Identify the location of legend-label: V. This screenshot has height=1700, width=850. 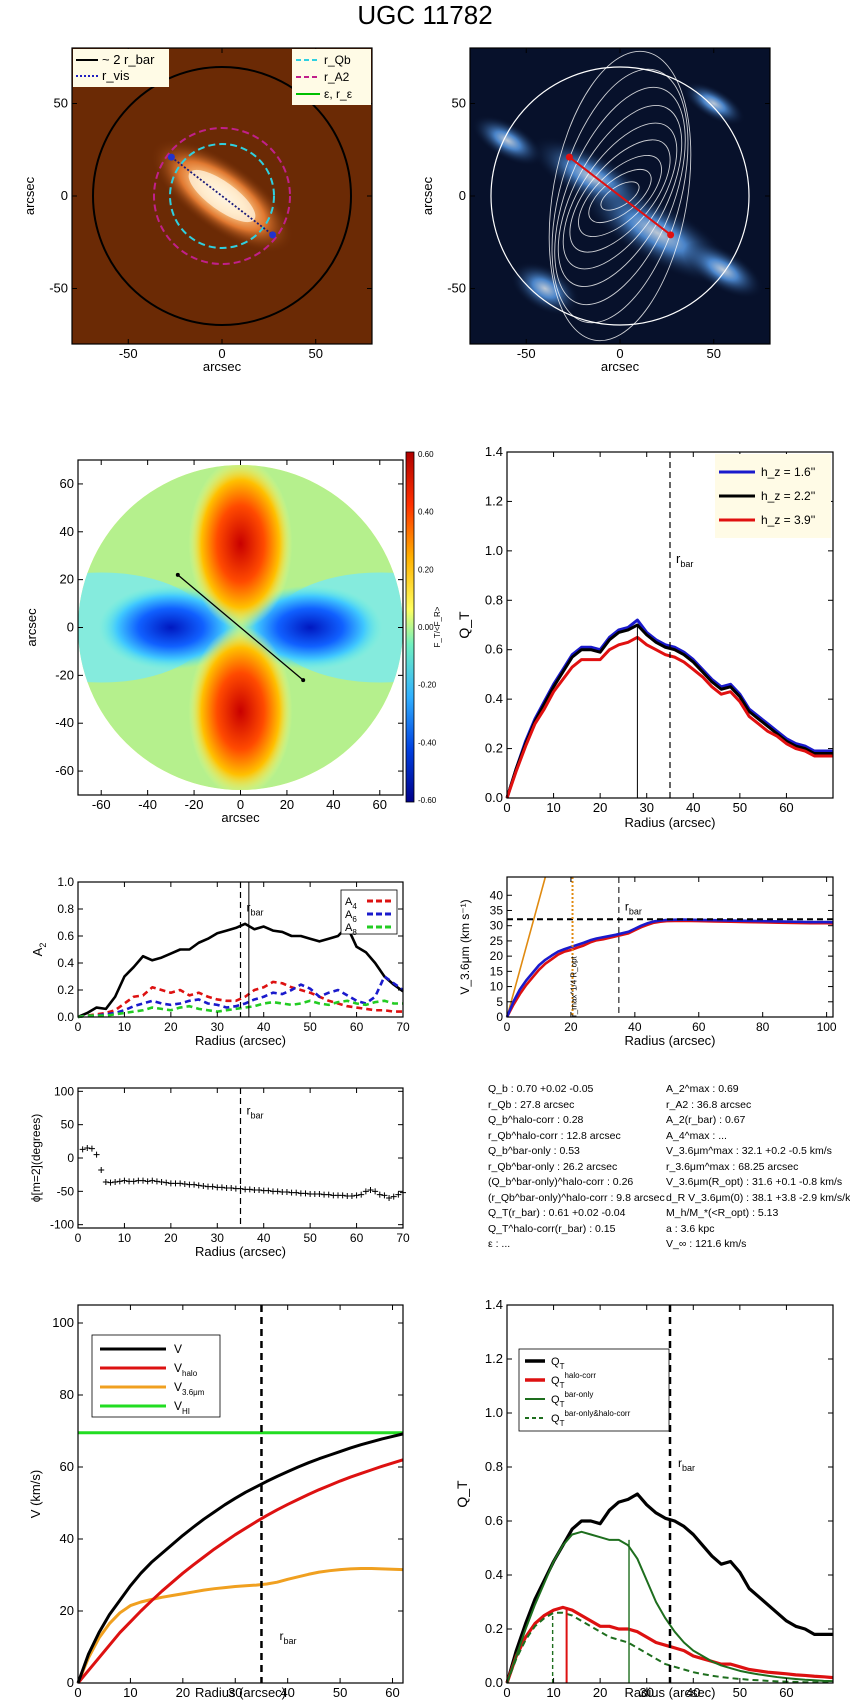
(178, 1349).